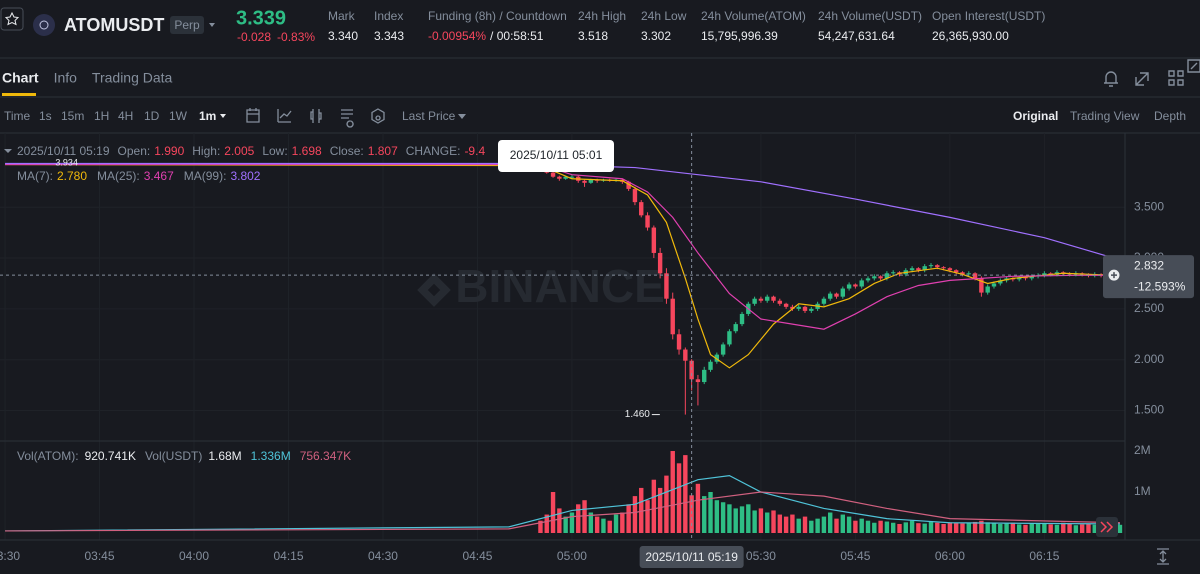 The height and width of the screenshot is (574, 1200). What do you see at coordinates (45, 116) in the screenshot?
I see `interval: 1s` at bounding box center [45, 116].